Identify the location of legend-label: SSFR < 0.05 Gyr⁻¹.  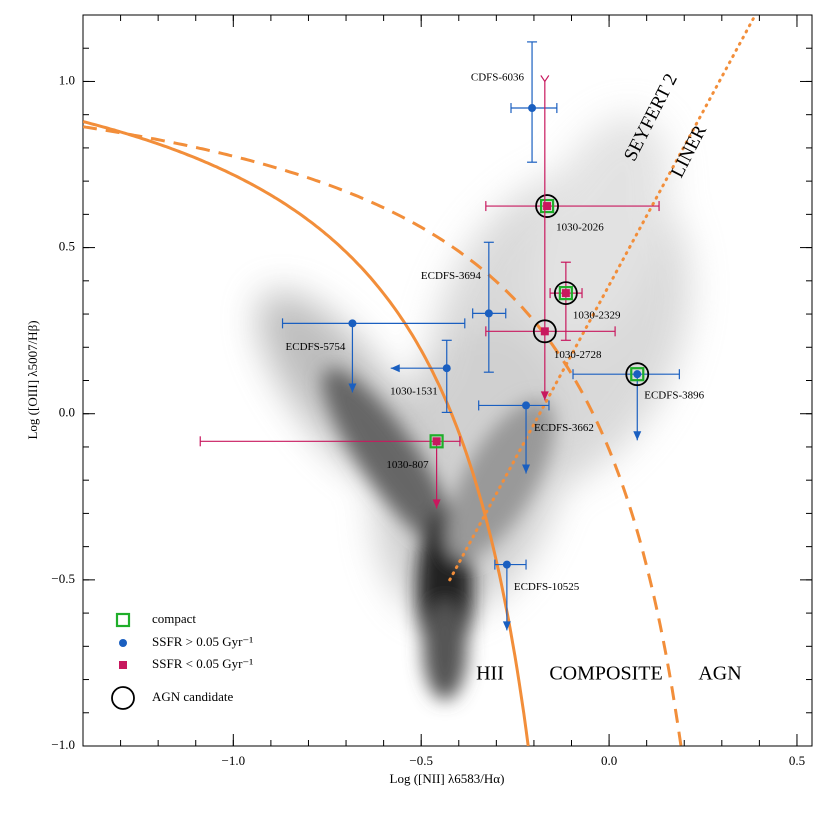
(202, 663).